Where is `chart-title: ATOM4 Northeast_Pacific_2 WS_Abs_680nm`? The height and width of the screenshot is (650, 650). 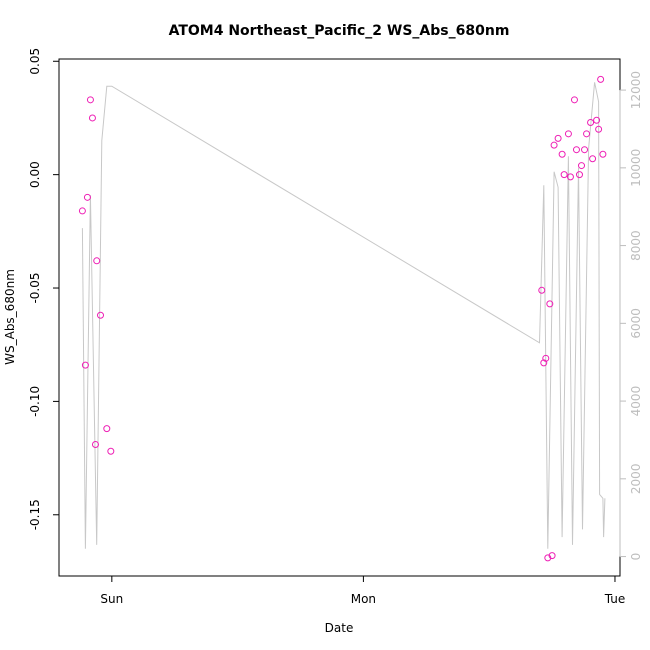
chart-title: ATOM4 Northeast_Pacific_2 WS_Abs_680nm is located at coordinates (339, 31).